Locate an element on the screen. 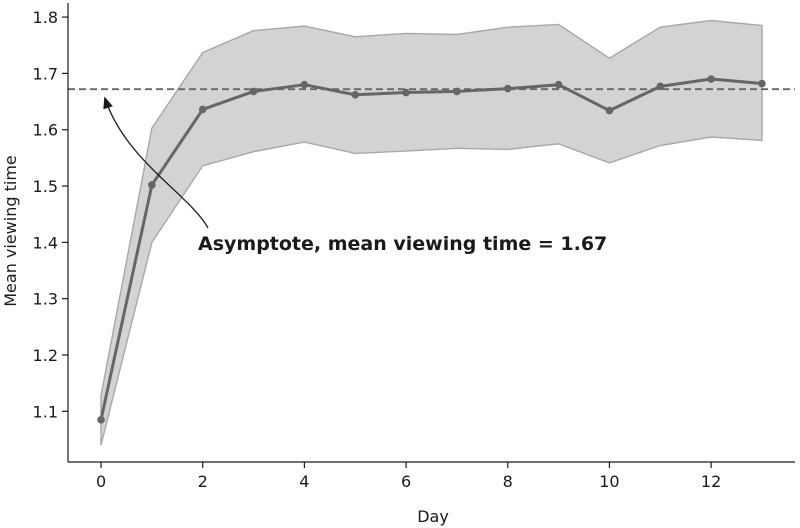 This screenshot has height=528, width=800. y-axis-title: Mean viewing time is located at coordinates (10, 231).